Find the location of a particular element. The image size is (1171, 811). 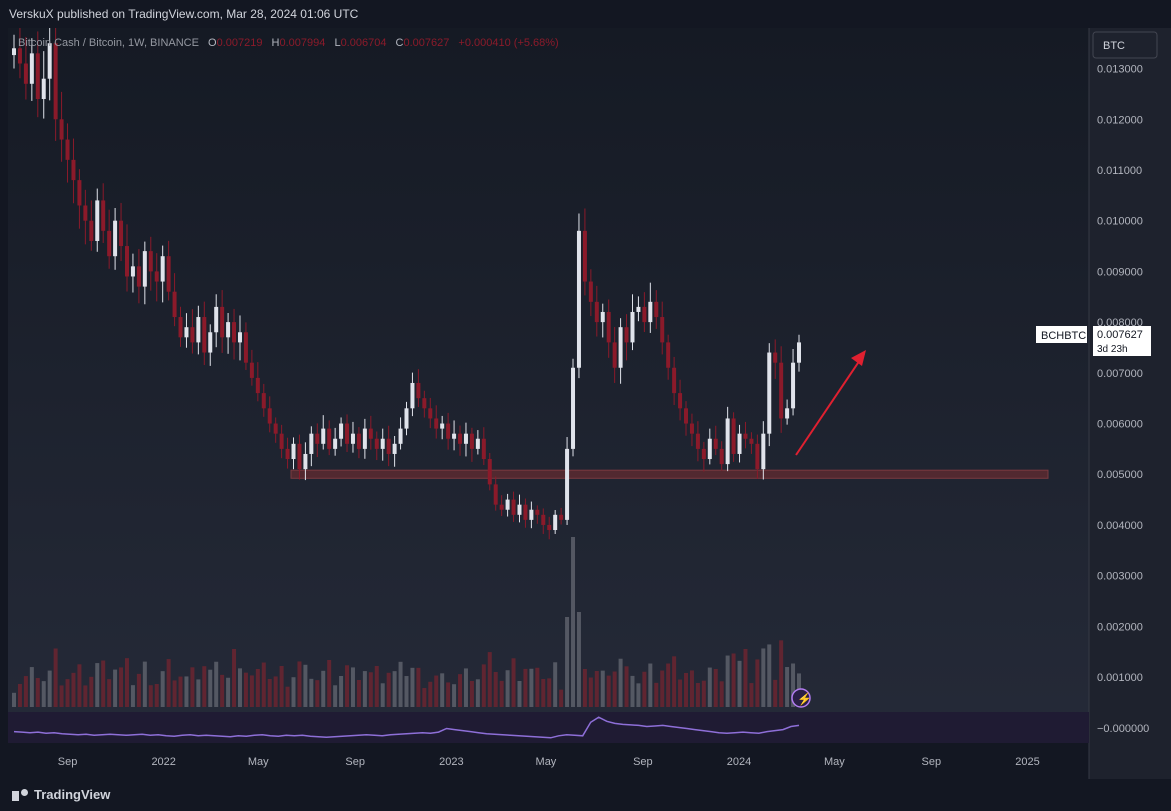

currency-button: BTC is located at coordinates (1114, 46).